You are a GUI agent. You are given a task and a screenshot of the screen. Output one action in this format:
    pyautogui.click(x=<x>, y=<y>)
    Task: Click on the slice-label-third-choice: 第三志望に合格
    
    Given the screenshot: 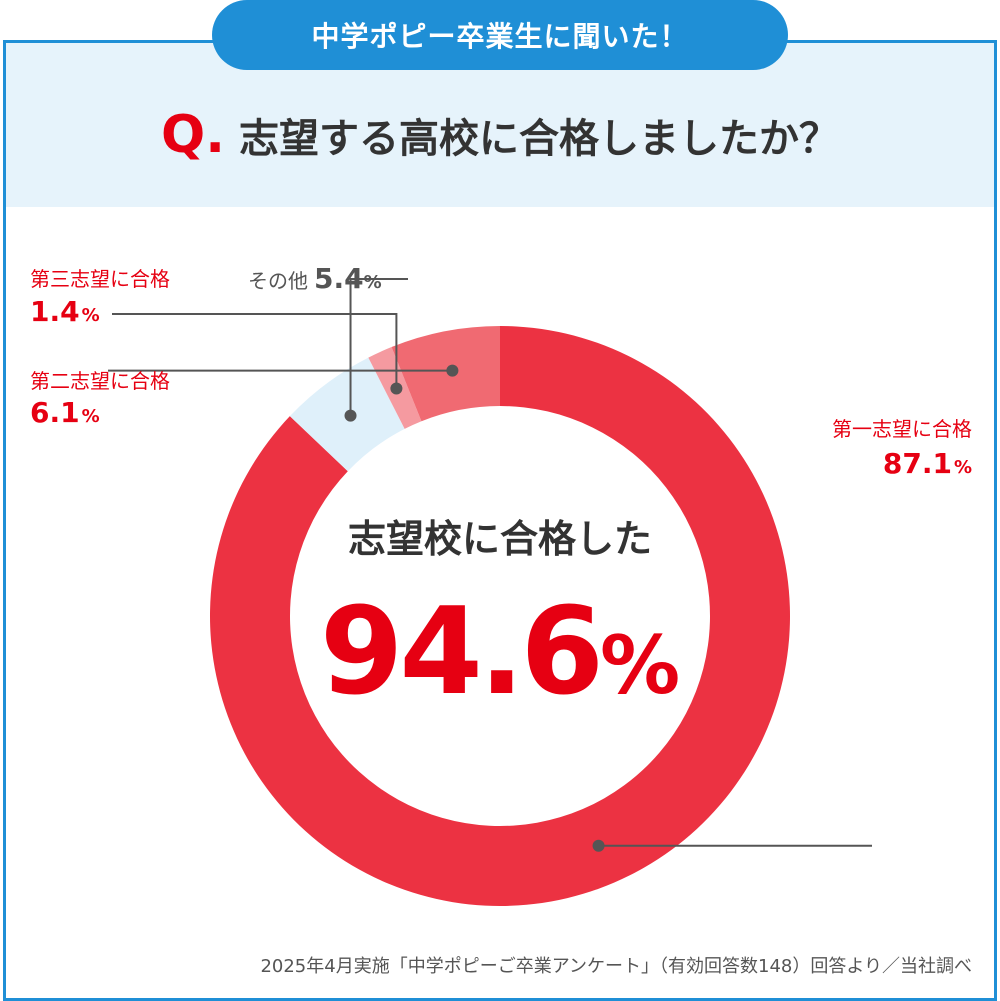 What is the action you would take?
    pyautogui.click(x=100, y=279)
    